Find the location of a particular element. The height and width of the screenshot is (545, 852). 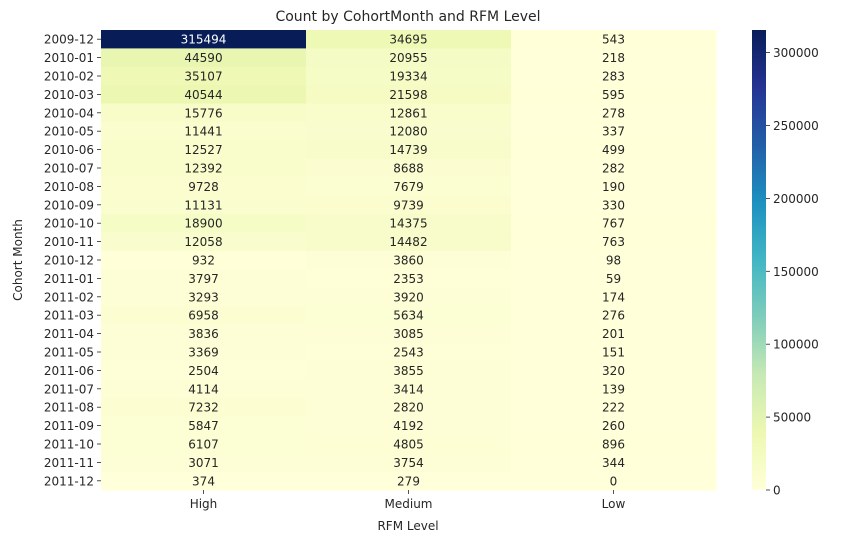

cell-value-label: 6958 is located at coordinates (203, 316).